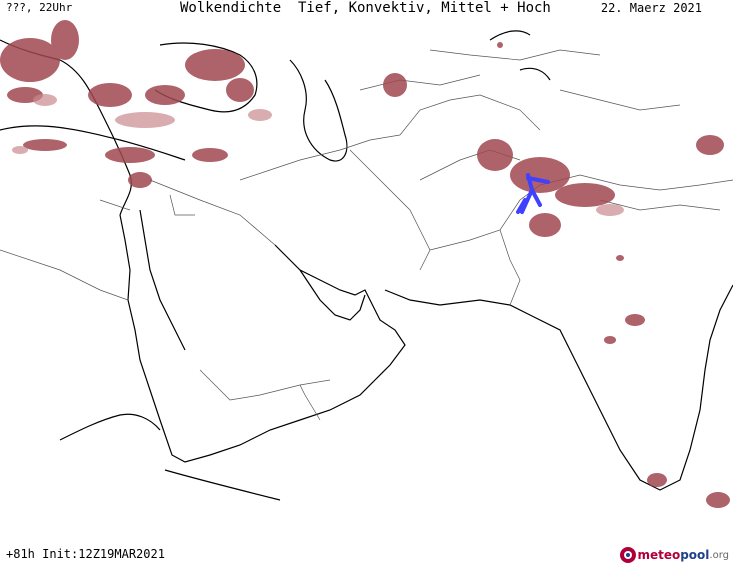 The height and width of the screenshot is (566, 733). Describe the element at coordinates (85, 554) in the screenshot. I see `forecast-run-info: +81h Init:12Z19MAR2021` at that location.